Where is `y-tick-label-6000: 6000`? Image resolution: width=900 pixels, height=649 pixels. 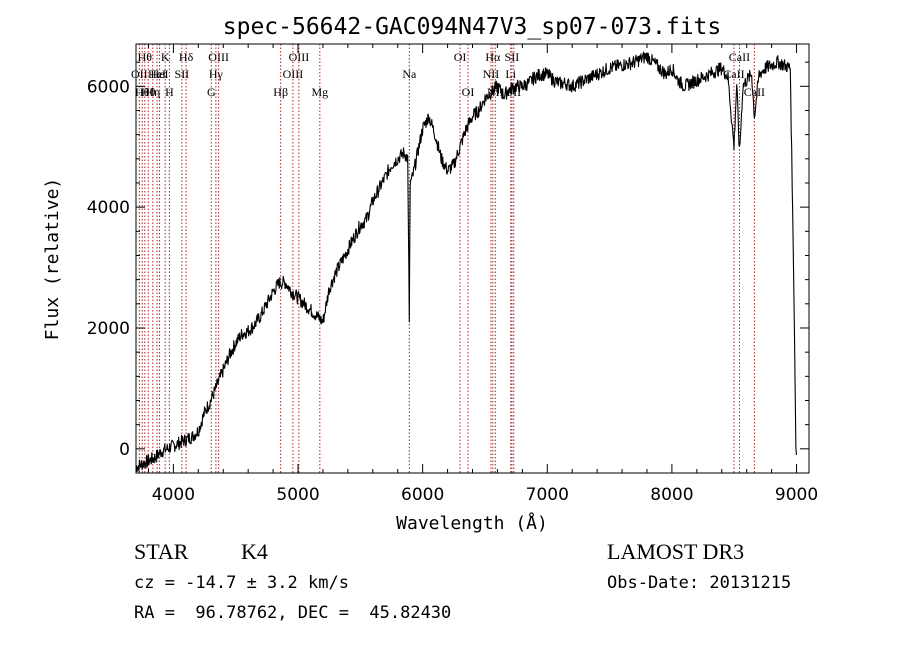
y-tick-label-6000: 6000 is located at coordinates (108, 87).